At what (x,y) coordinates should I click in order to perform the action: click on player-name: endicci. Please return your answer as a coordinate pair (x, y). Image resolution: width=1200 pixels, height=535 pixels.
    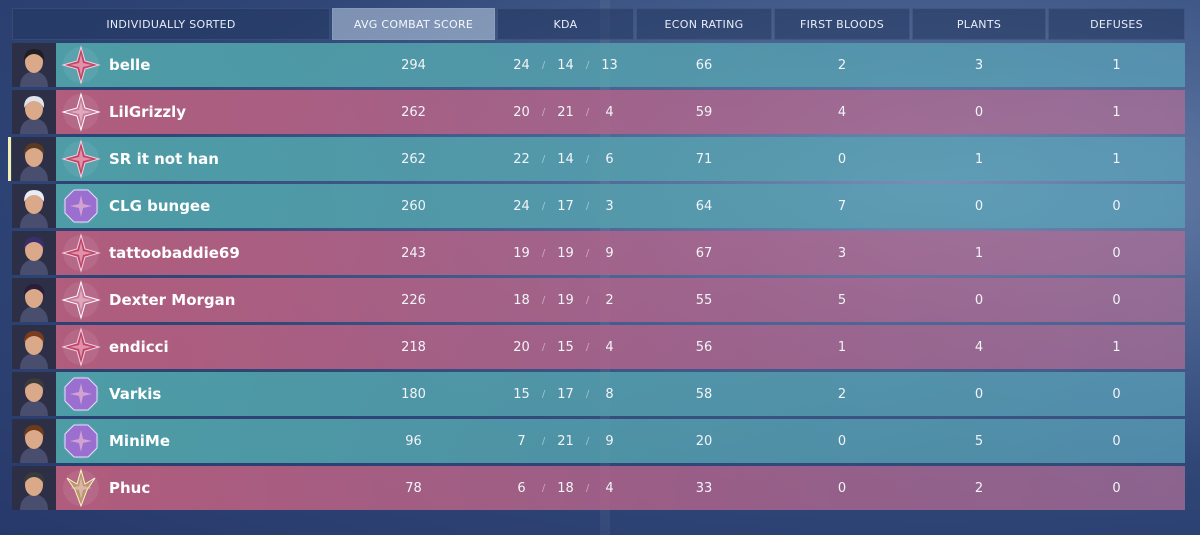
    Looking at the image, I should click on (139, 347).